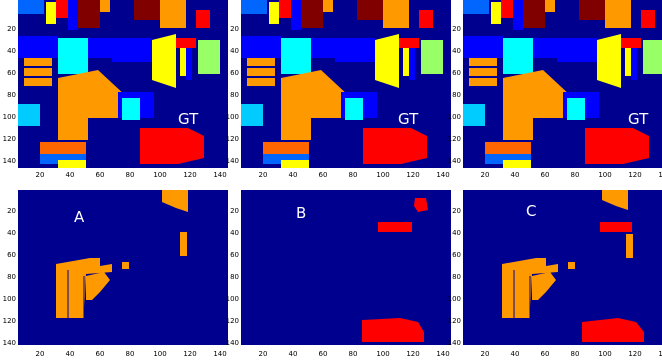 The image size is (662, 360). I want to click on gt-panel-3: GT, so click(562, 84).